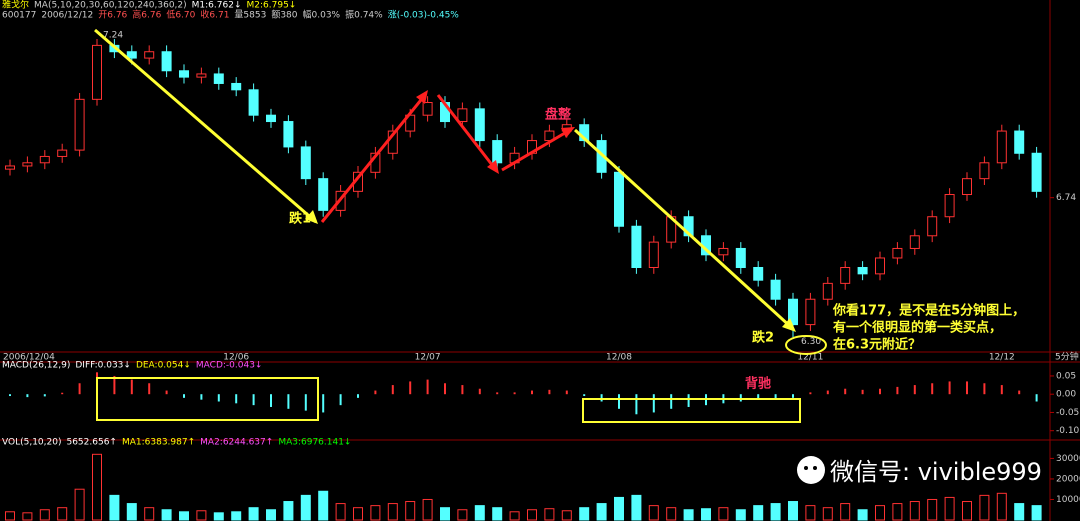 This screenshot has width=1080, height=521. Describe the element at coordinates (428, 358) in the screenshot. I see `x-tick-label: 12/07` at that location.